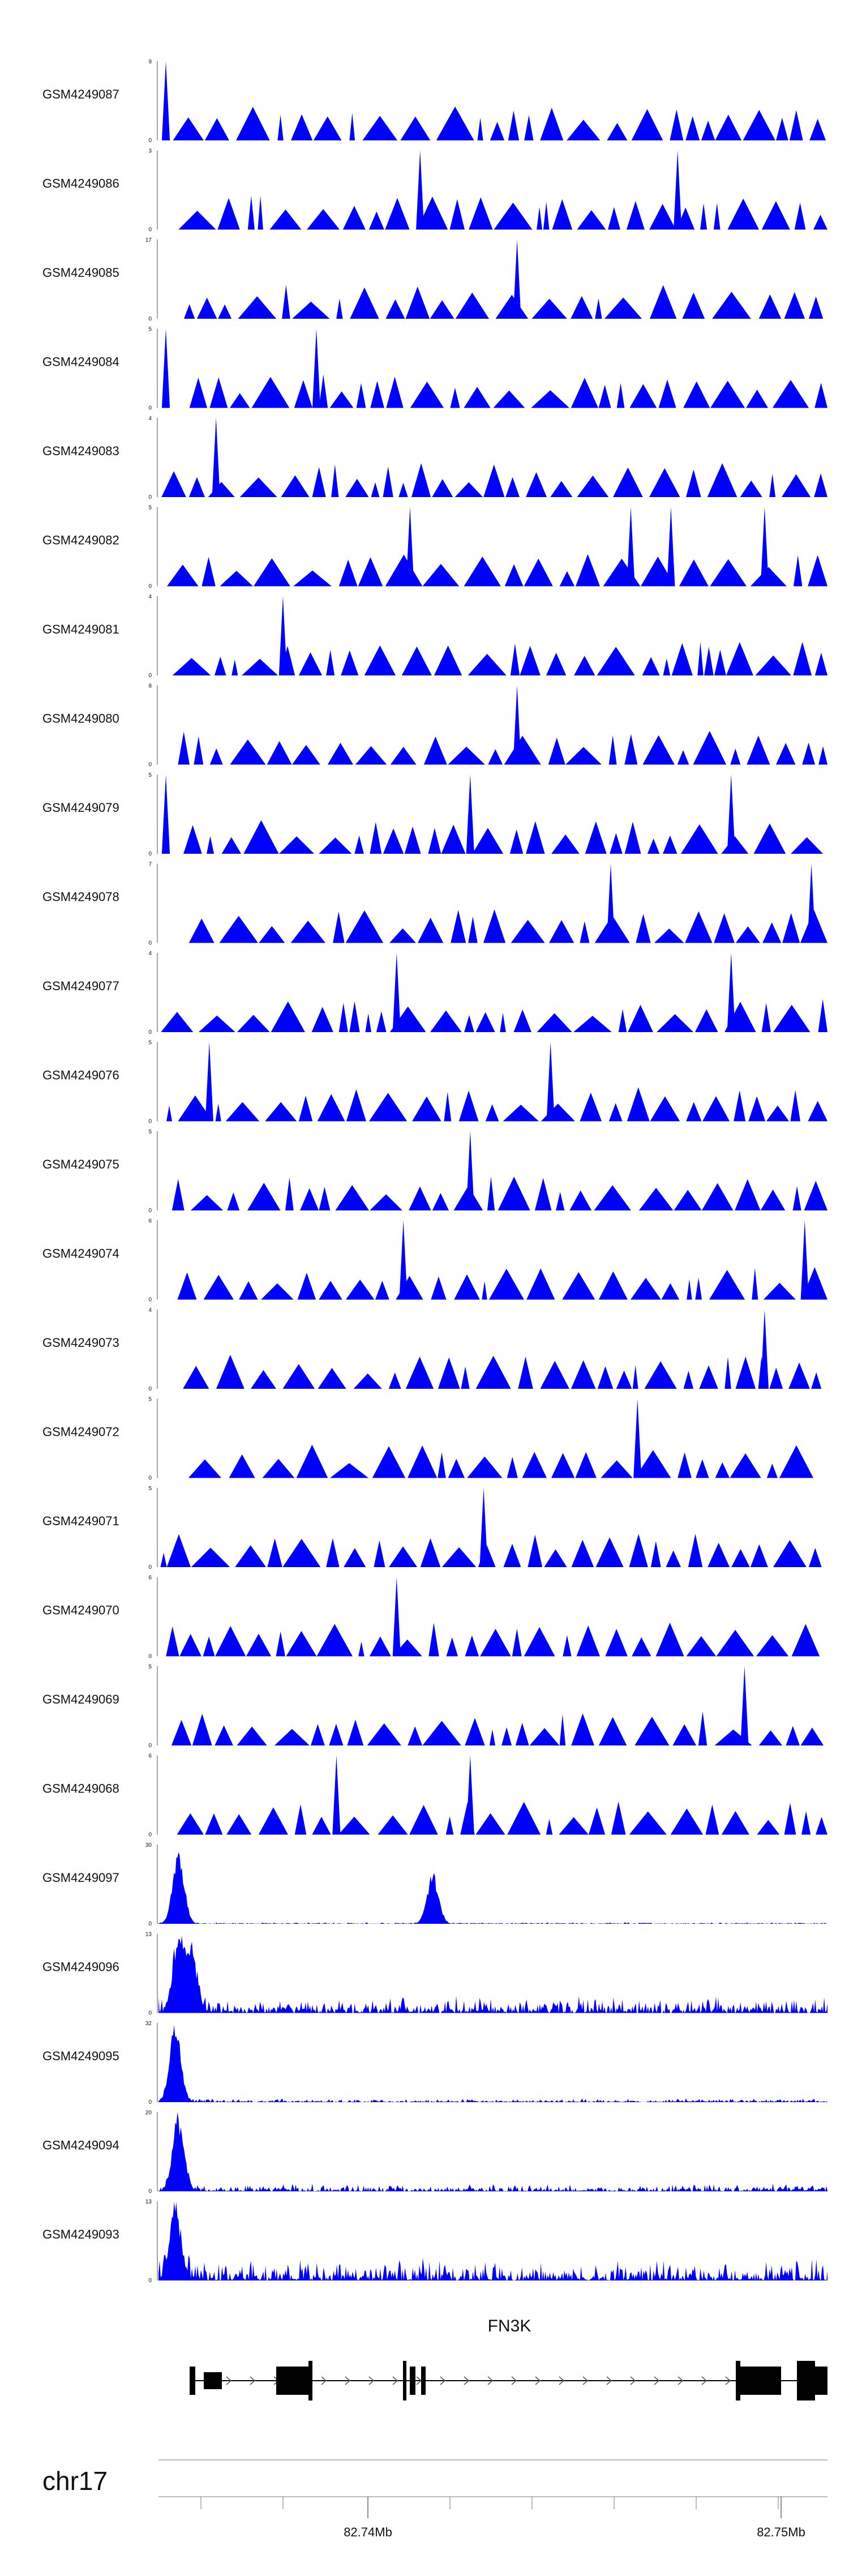 Image resolution: width=849 pixels, height=2576 pixels. I want to click on track-label: GSM4249093, so click(80, 2234).